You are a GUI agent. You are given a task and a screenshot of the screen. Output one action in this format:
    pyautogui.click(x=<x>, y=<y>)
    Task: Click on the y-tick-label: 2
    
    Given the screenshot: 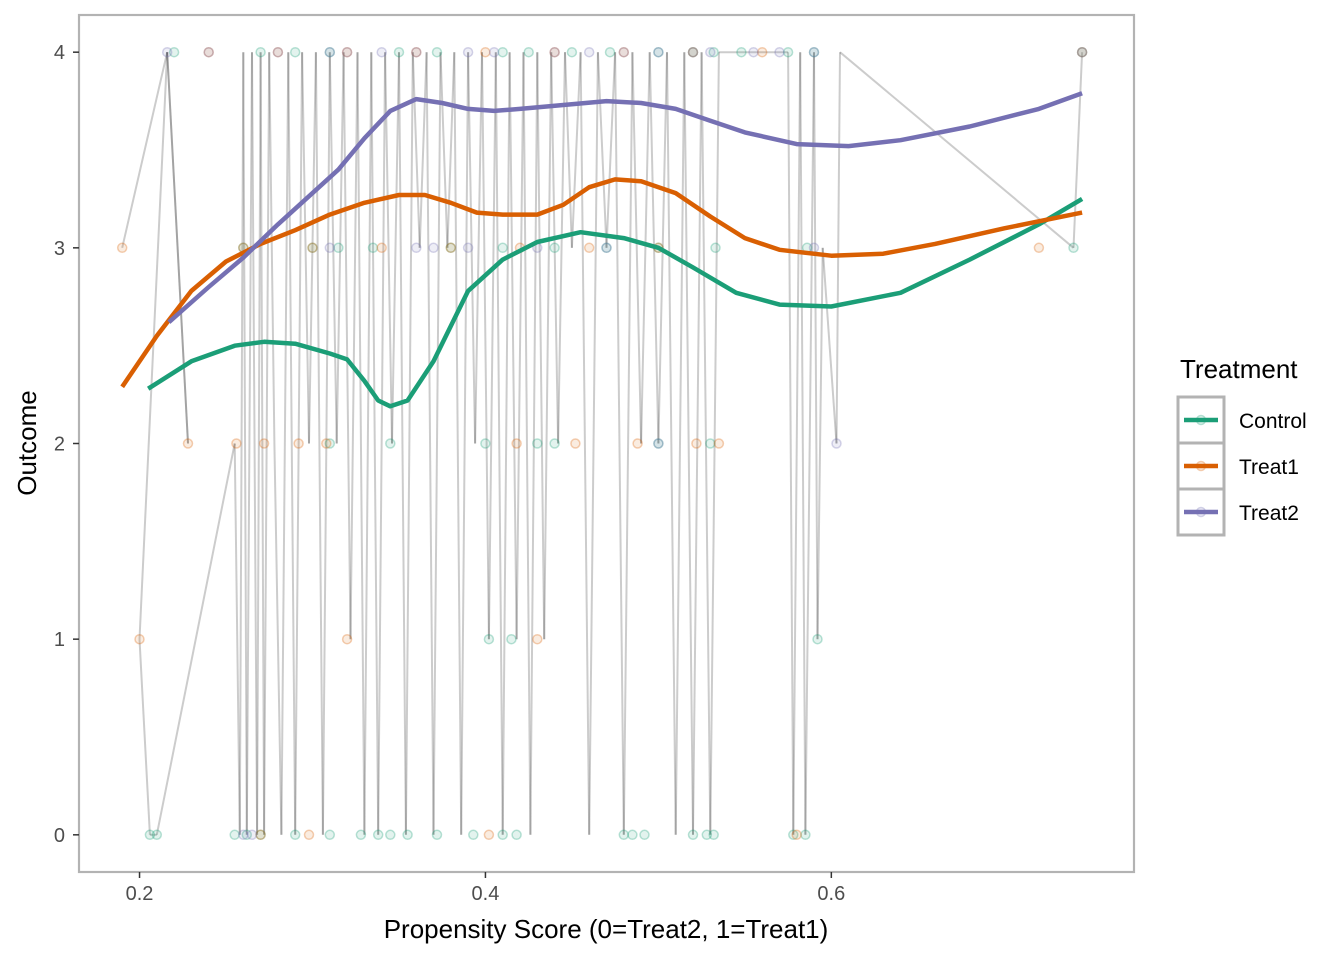 What is the action you would take?
    pyautogui.click(x=59, y=445)
    